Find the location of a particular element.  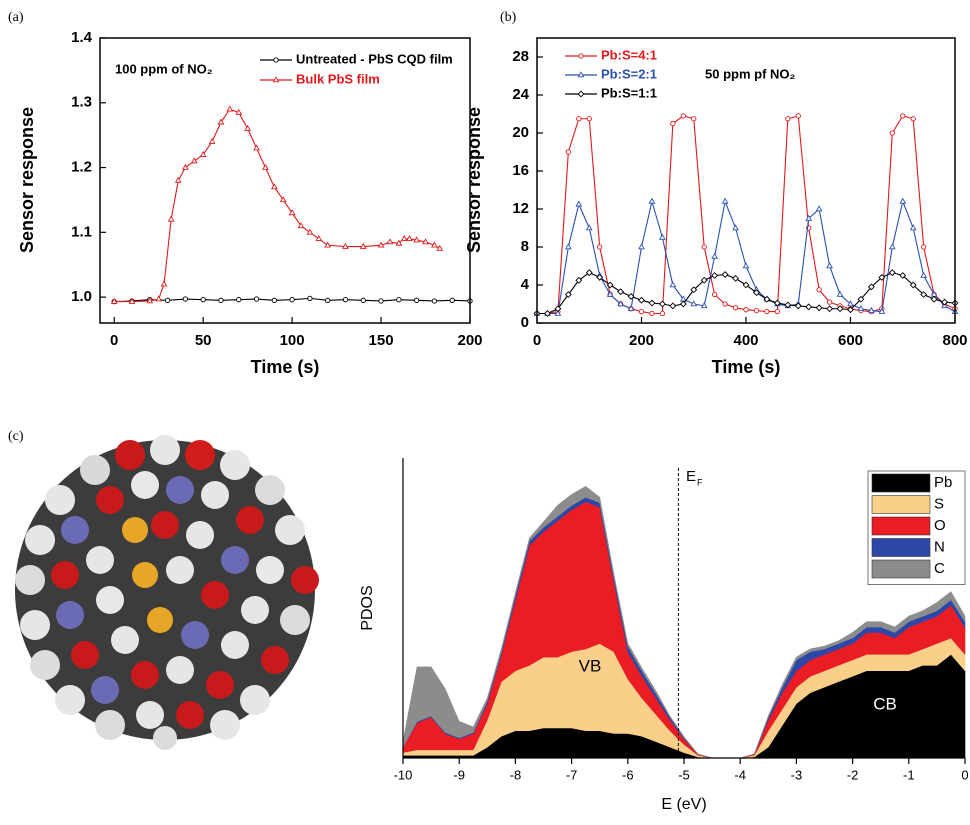

panel-label: (b) is located at coordinates (508, 17).